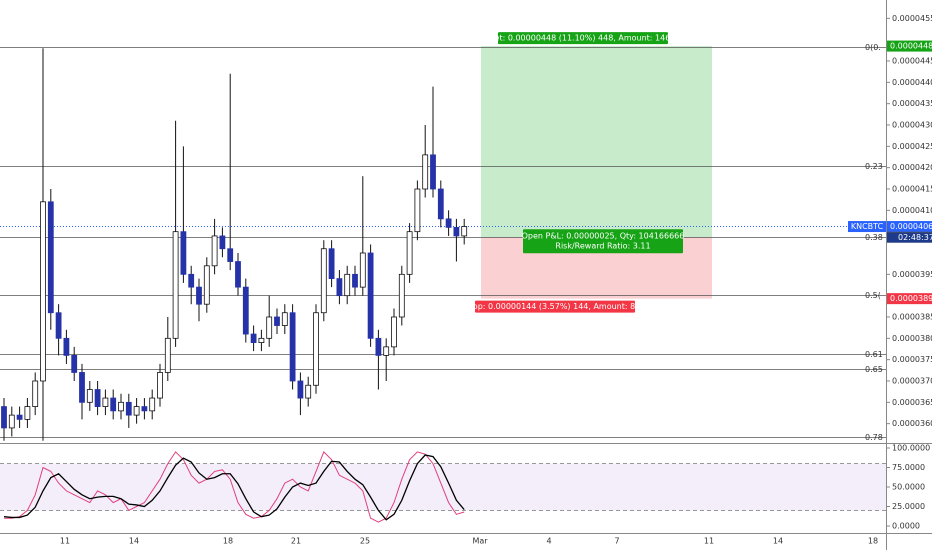 The image size is (932, 550). What do you see at coordinates (908, 487) in the screenshot?
I see `stoch-tick-label: 50.0000` at bounding box center [908, 487].